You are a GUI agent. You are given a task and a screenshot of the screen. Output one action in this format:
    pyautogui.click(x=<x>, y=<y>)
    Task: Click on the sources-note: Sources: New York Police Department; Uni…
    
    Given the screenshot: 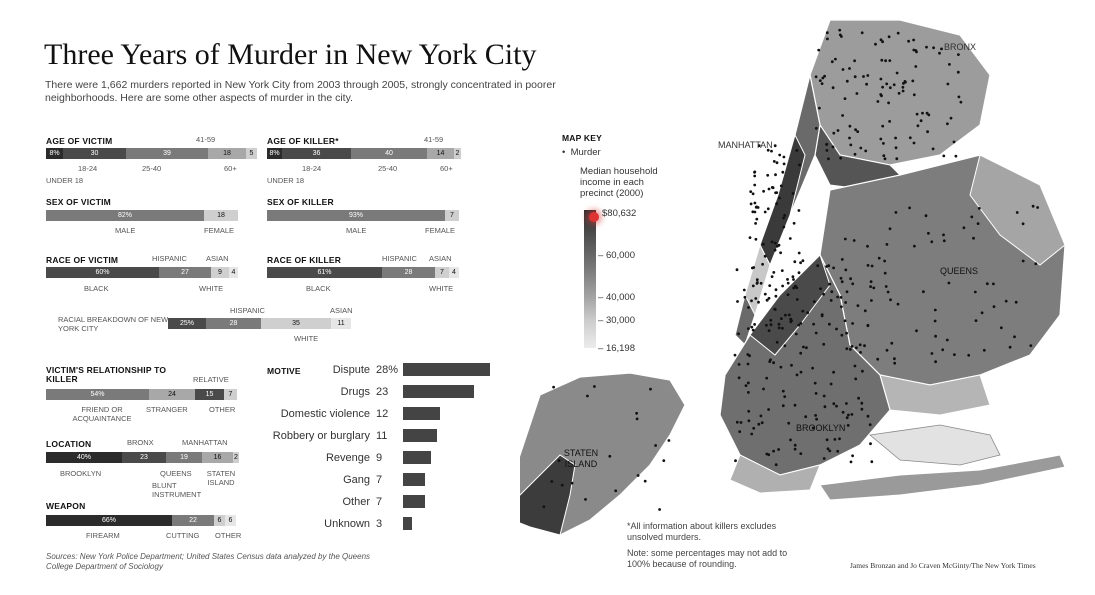 What is the action you would take?
    pyautogui.click(x=208, y=561)
    